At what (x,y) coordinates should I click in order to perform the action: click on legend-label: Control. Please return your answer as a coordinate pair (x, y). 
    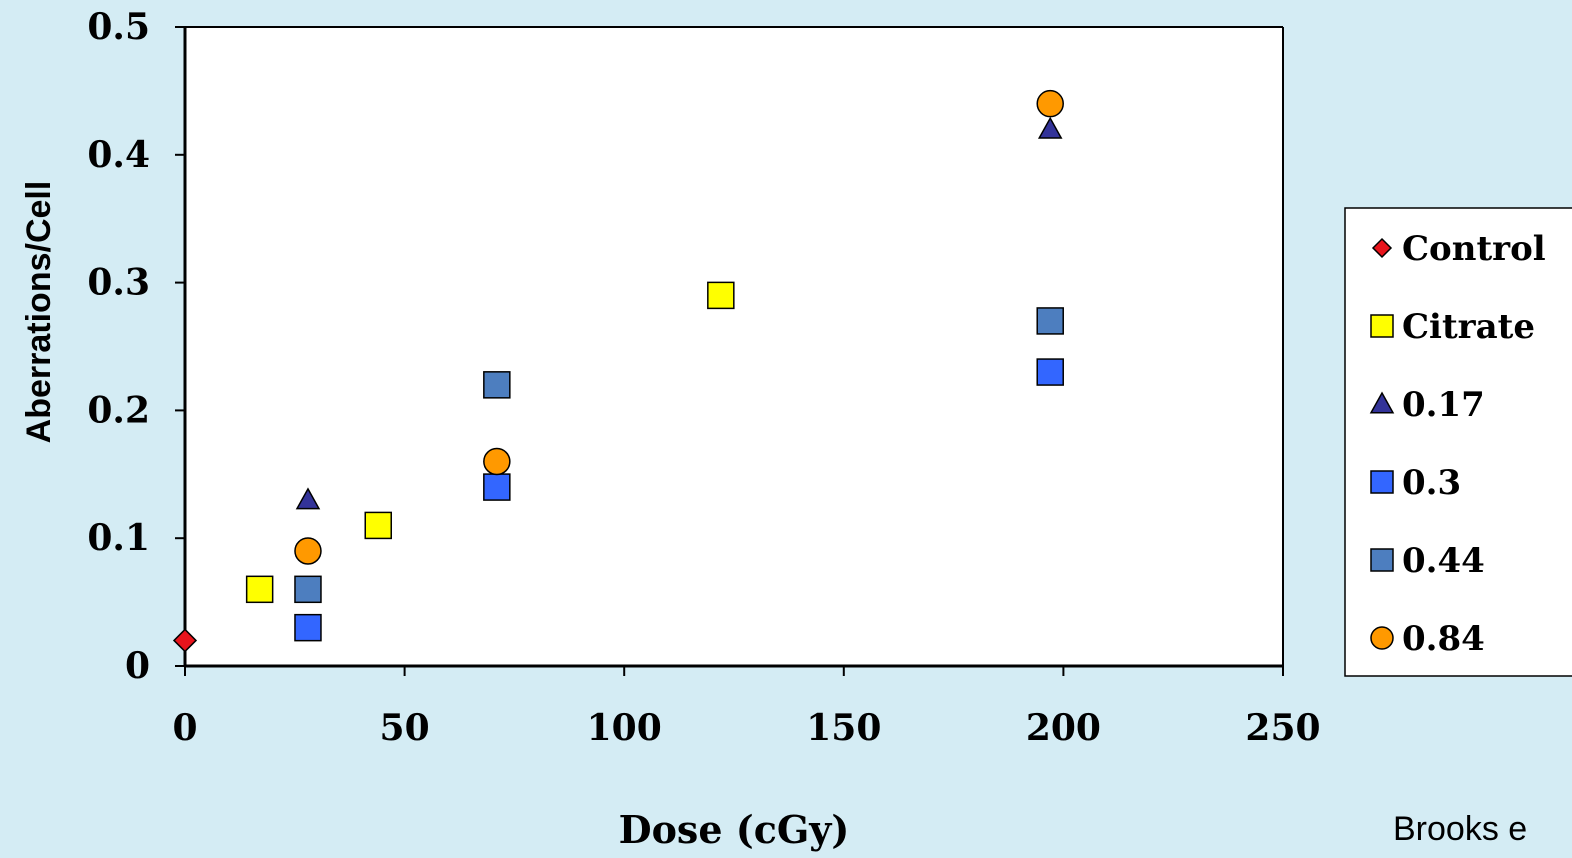
    Looking at the image, I should click on (1474, 249).